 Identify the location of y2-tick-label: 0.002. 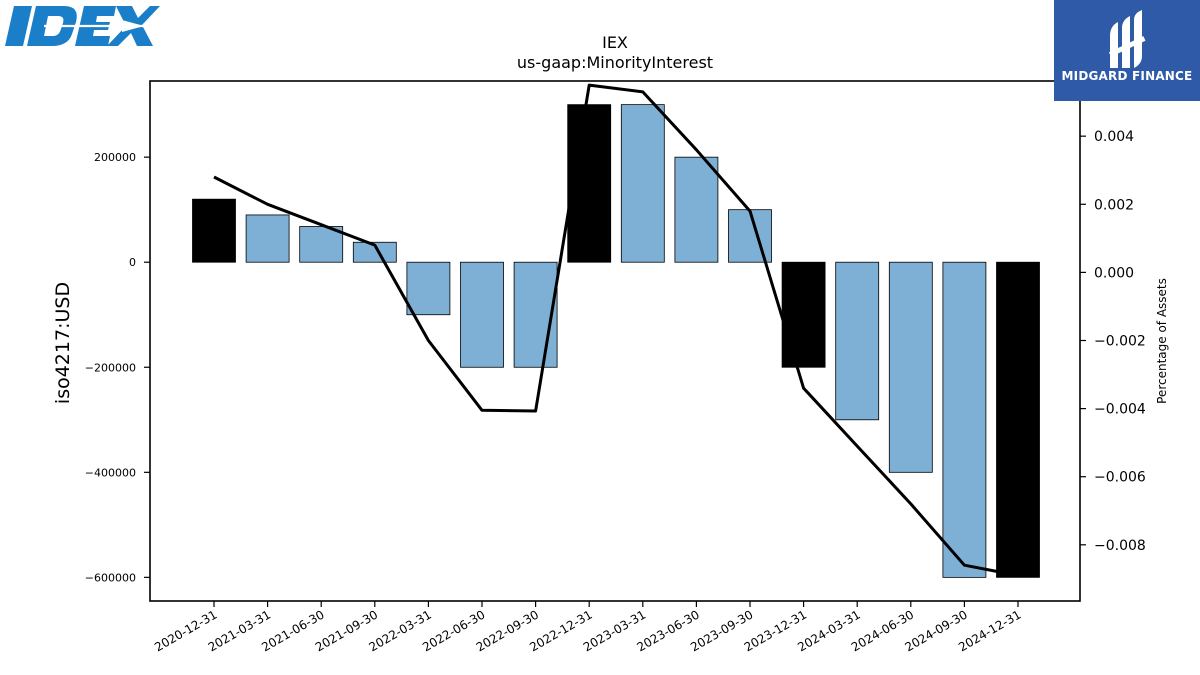
(1114, 205).